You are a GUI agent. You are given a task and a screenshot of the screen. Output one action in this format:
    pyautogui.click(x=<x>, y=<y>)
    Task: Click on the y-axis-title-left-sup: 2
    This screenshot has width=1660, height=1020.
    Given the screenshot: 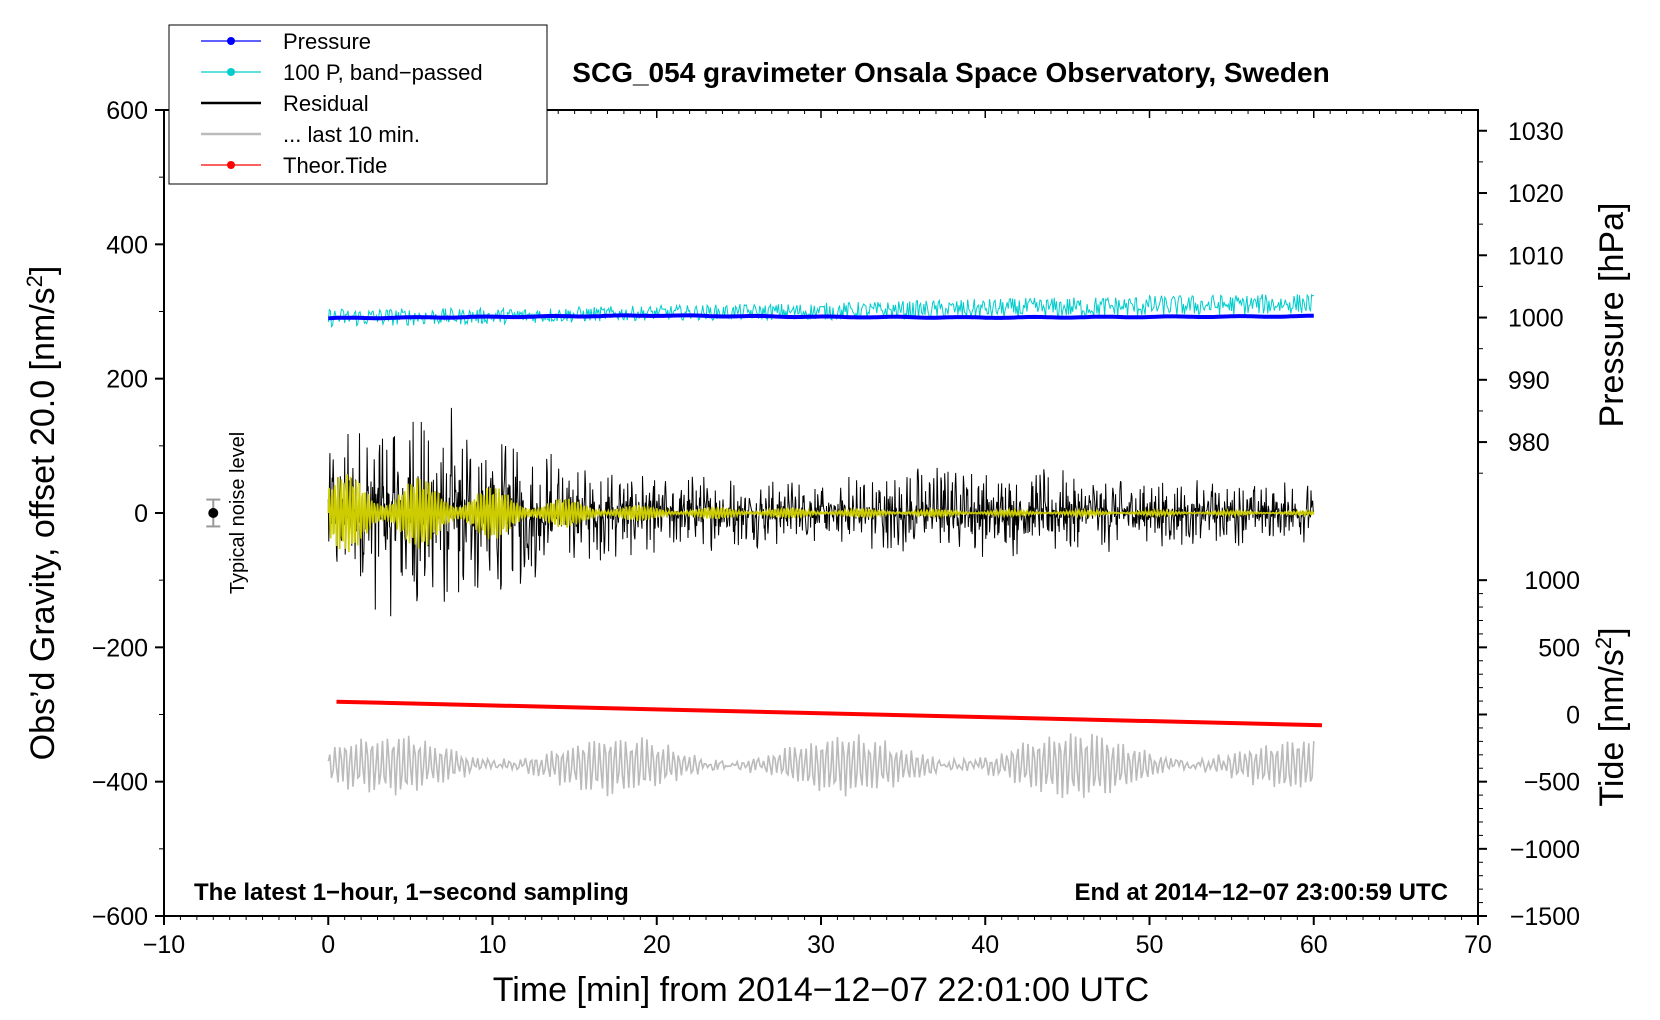 What is the action you would take?
    pyautogui.click(x=34, y=281)
    